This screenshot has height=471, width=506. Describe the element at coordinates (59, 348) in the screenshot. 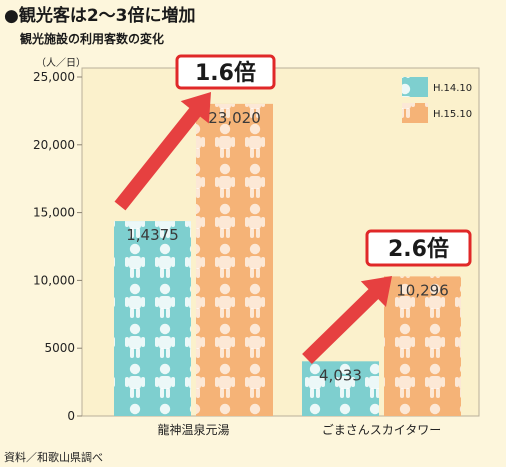

I see `y-tick-label: 5000` at that location.